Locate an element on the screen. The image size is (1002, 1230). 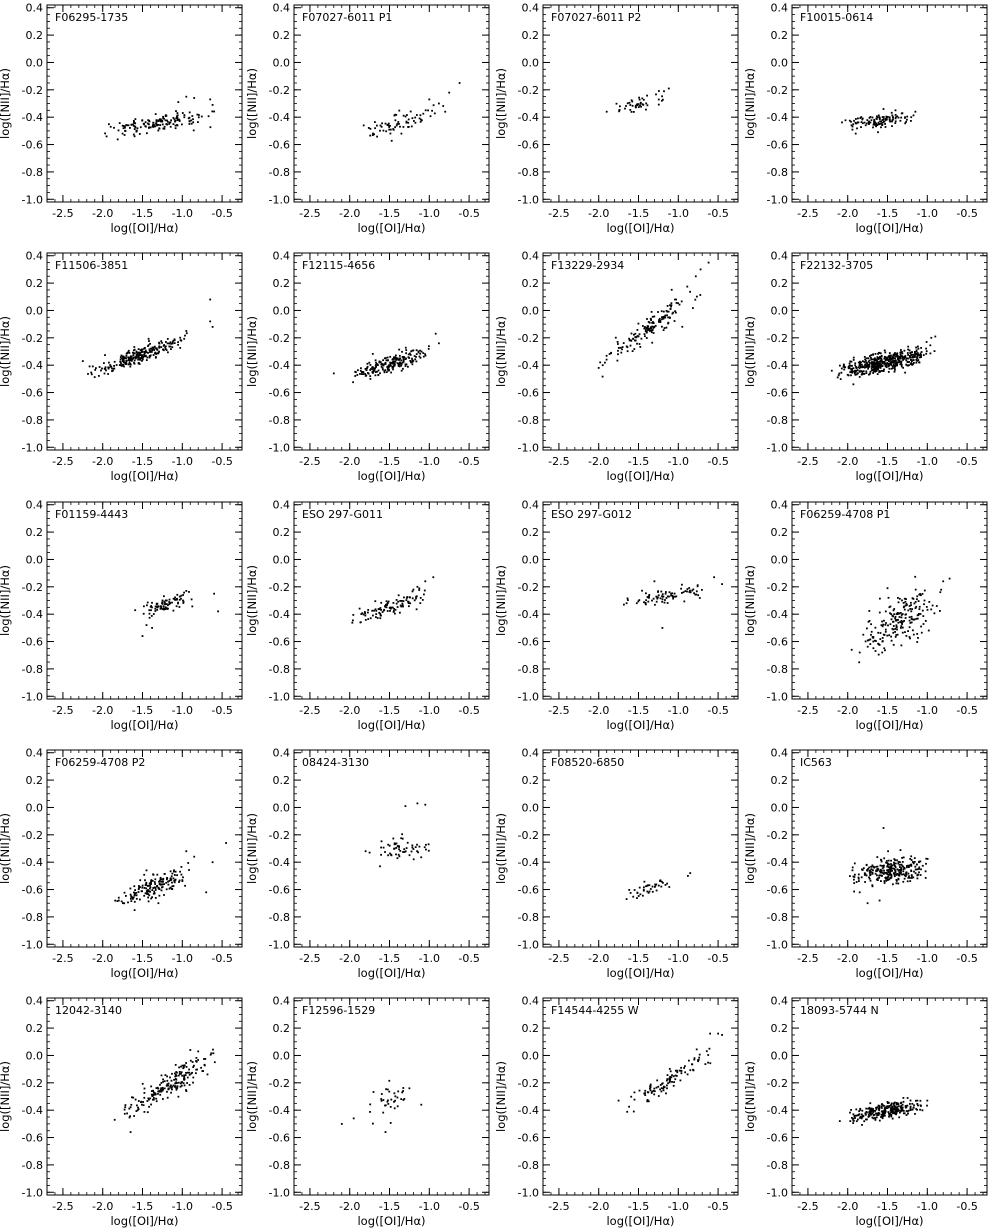
y-tick-label: -1.0 is located at coordinates (528, 447).